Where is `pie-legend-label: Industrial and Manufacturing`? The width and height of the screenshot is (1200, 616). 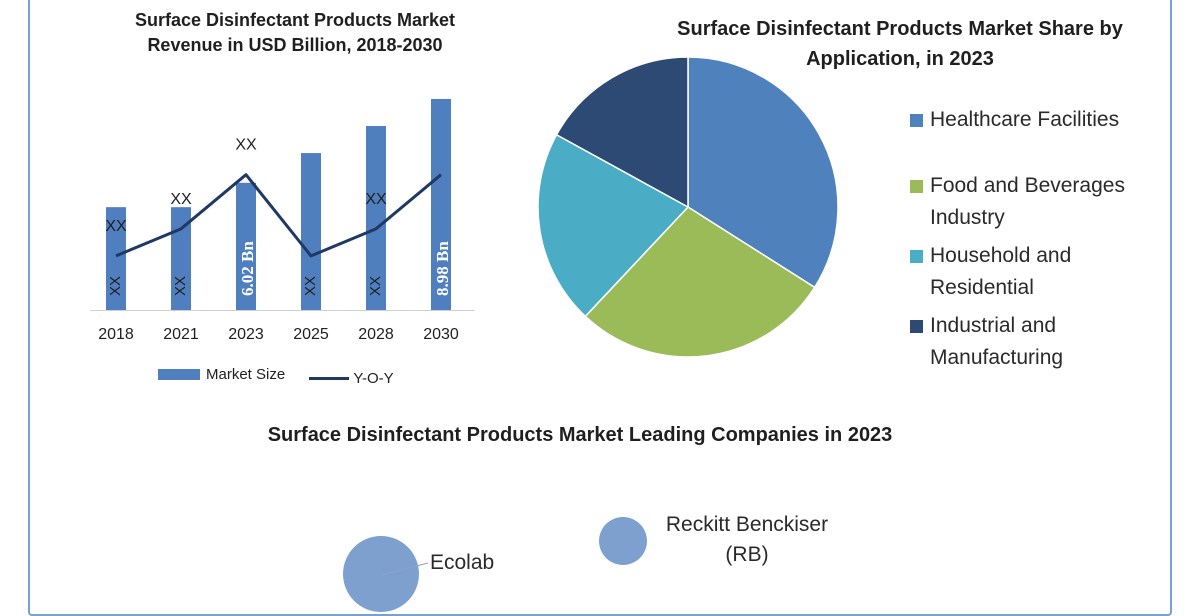 pie-legend-label: Industrial and Manufacturing is located at coordinates (997, 341).